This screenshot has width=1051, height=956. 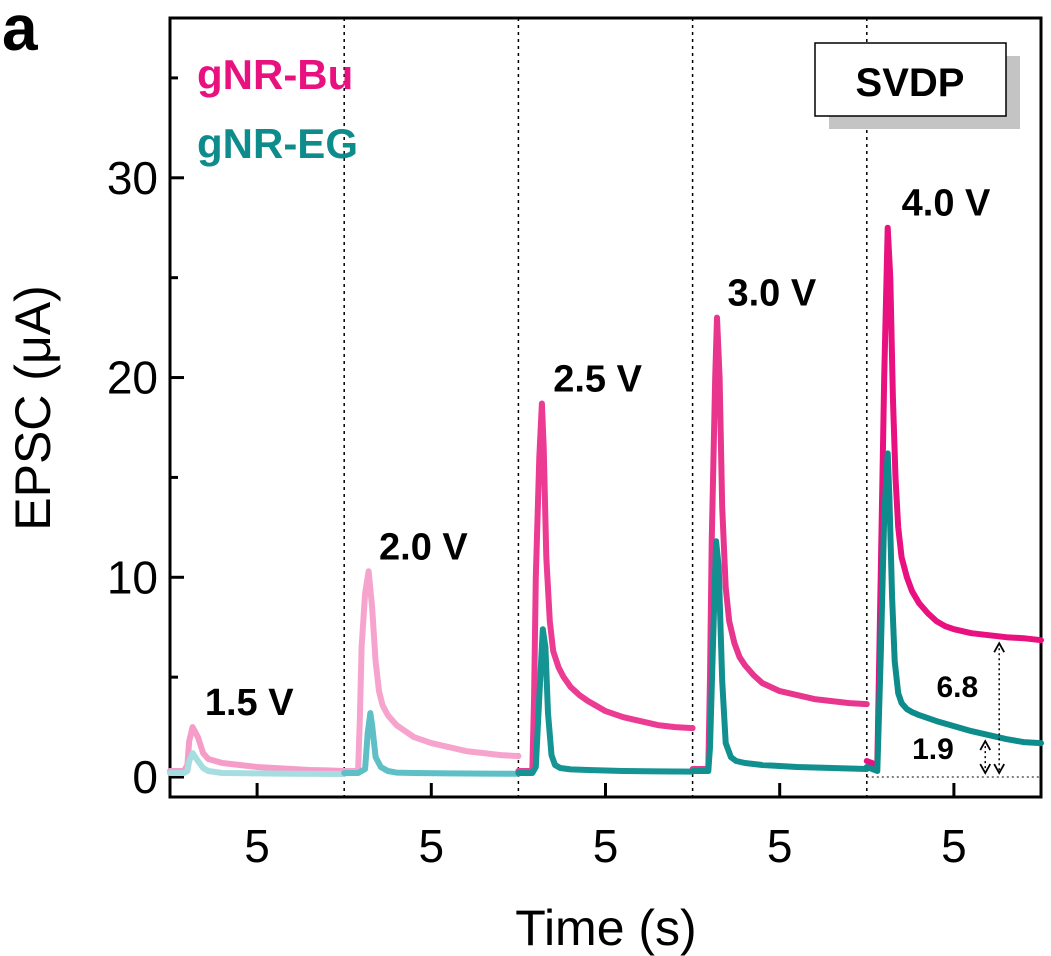 What do you see at coordinates (249, 703) in the screenshot?
I see `voltage-label-1: 1.5 V` at bounding box center [249, 703].